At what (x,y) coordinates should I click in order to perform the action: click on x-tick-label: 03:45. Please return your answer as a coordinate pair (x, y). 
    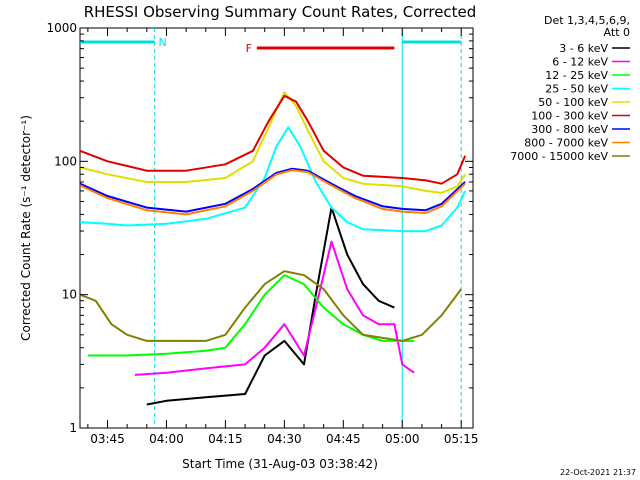
    Looking at the image, I should click on (107, 439).